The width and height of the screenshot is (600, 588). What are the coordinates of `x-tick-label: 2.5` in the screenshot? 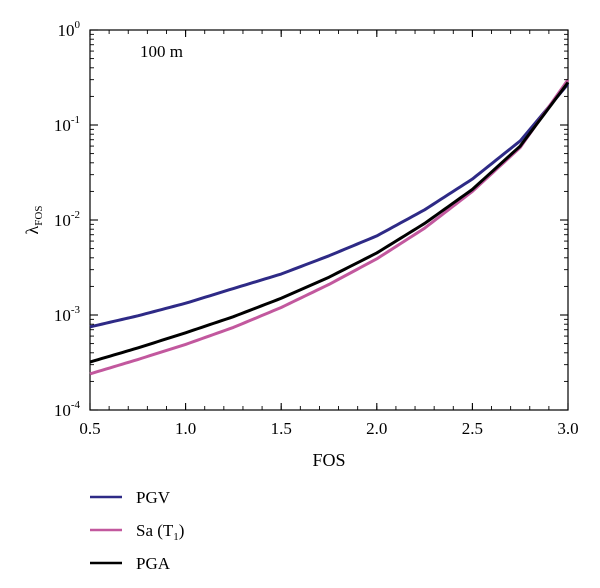 It's located at (472, 428).